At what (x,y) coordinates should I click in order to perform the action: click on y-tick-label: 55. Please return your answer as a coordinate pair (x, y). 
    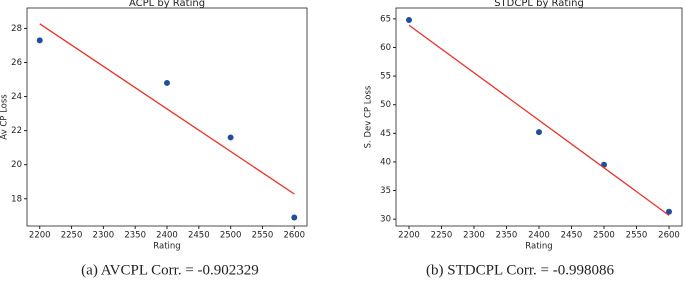
    Looking at the image, I should click on (385, 77).